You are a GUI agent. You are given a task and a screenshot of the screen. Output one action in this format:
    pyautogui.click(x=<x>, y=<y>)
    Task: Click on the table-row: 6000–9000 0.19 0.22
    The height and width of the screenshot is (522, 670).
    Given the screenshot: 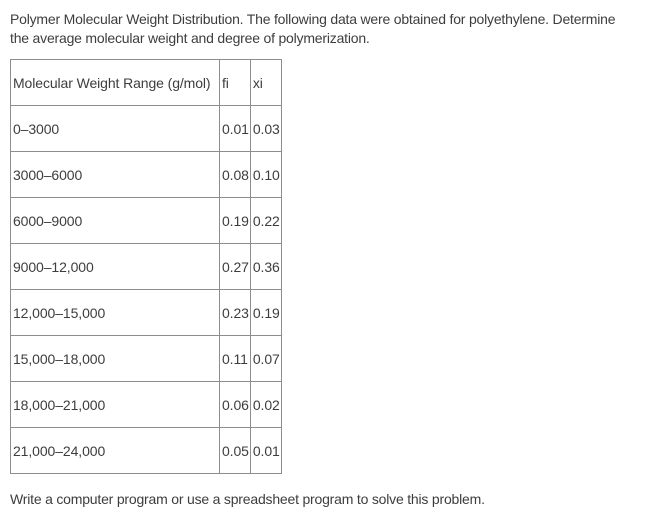 What is the action you would take?
    pyautogui.click(x=146, y=220)
    